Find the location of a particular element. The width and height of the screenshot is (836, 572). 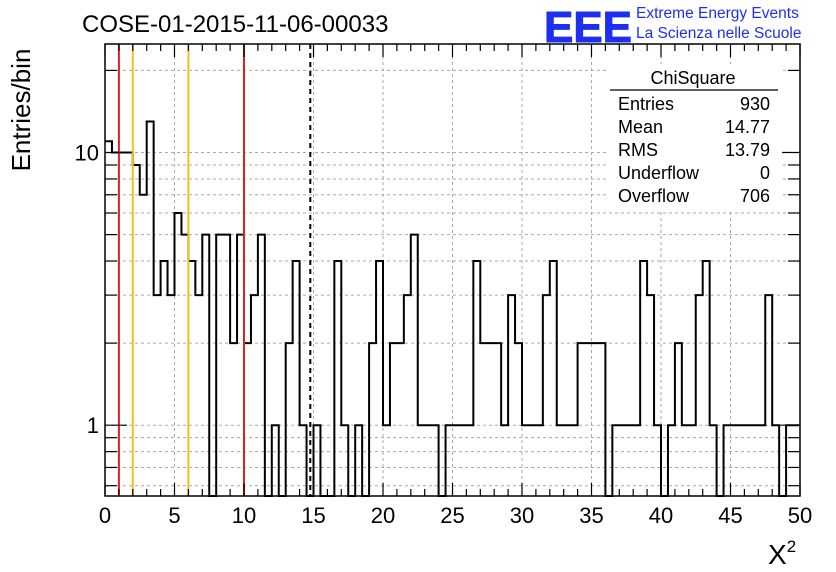

x-tick-label: 0 is located at coordinates (105, 515).